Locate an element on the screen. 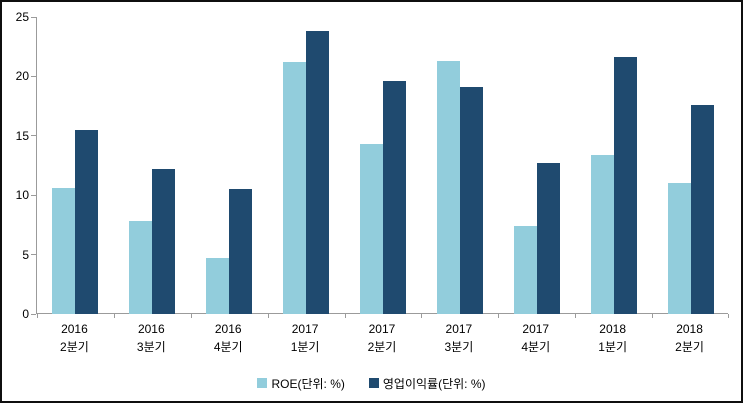 Image resolution: width=743 pixels, height=403 pixels. x-axis-category-label: 2017 3분기 is located at coordinates (459, 338).